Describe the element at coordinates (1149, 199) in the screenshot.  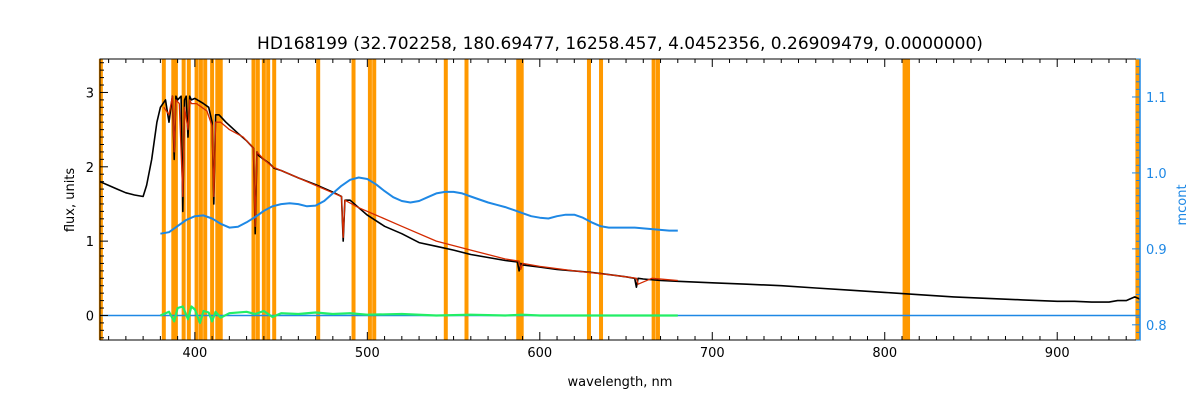
I see `y2-axis: 0.8 0.9 1.0 1.1` at that location.